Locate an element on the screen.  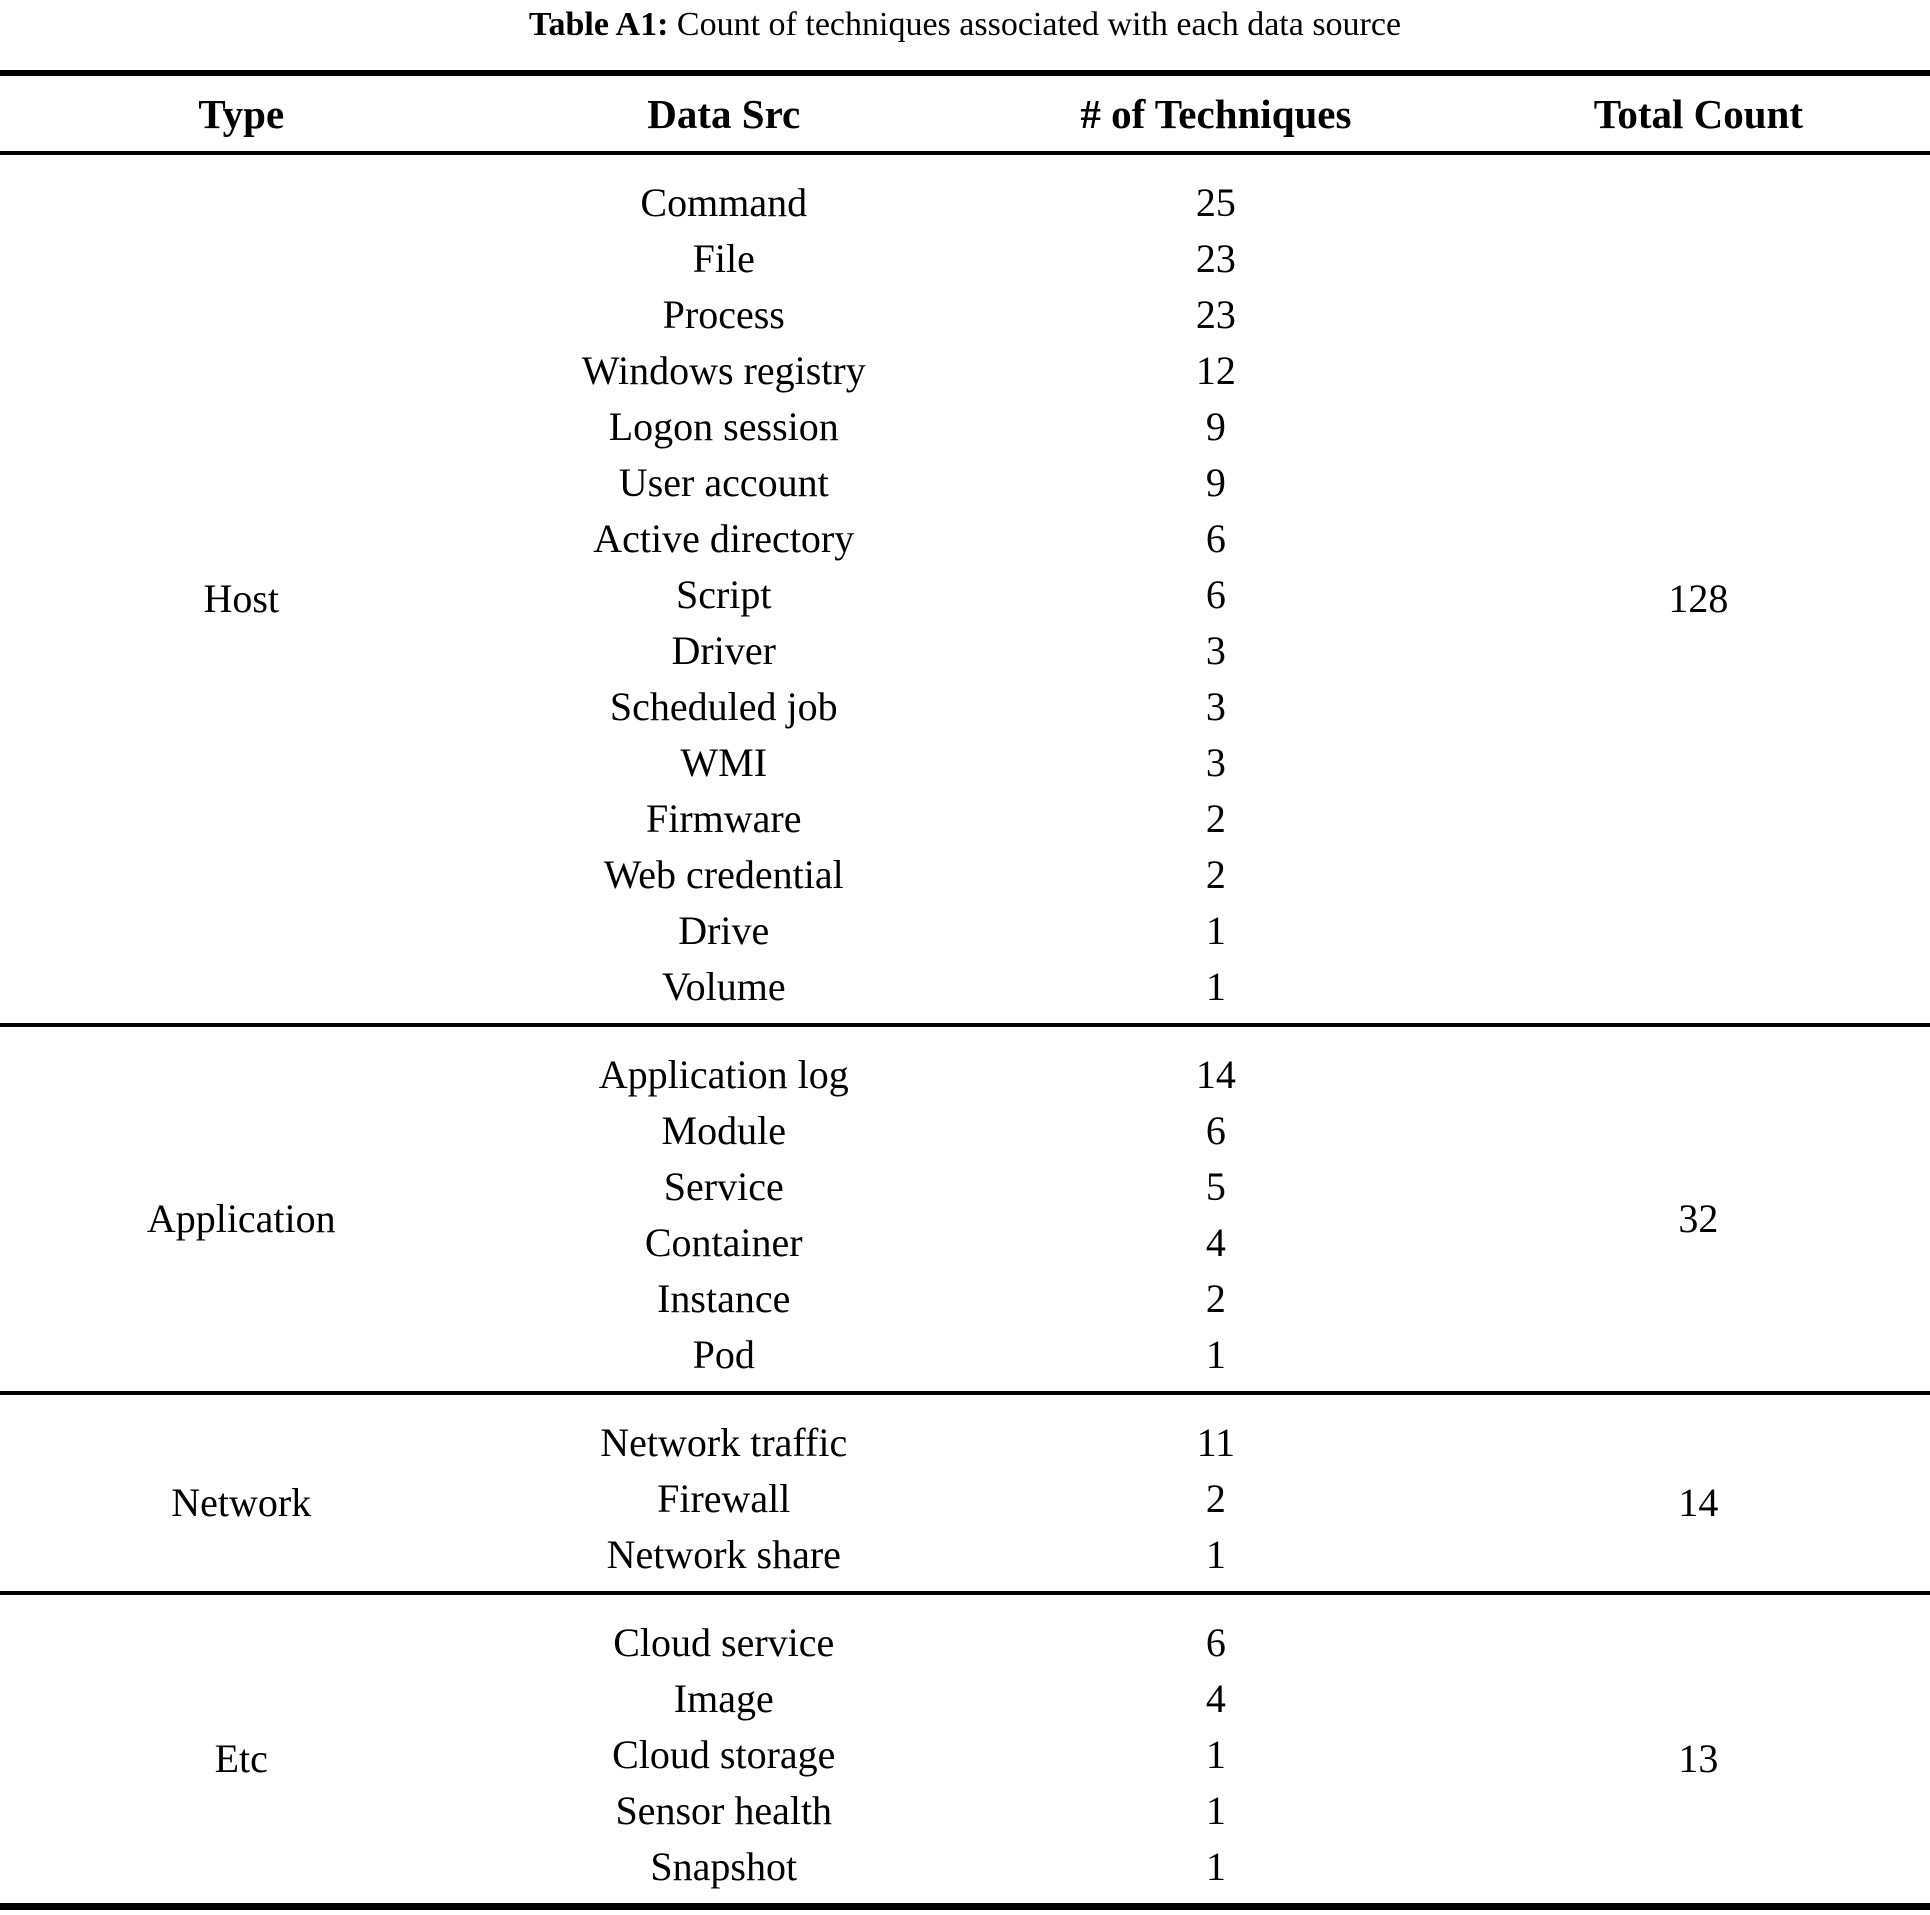
data-src-cell: Container is located at coordinates (723, 1243).